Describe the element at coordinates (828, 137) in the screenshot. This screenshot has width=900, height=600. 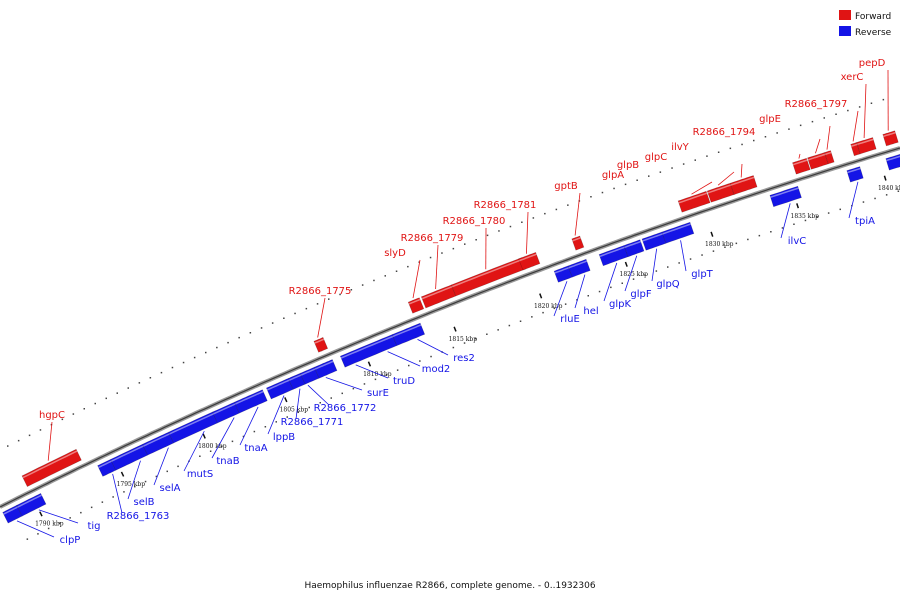
I see `leader-glpe` at that location.